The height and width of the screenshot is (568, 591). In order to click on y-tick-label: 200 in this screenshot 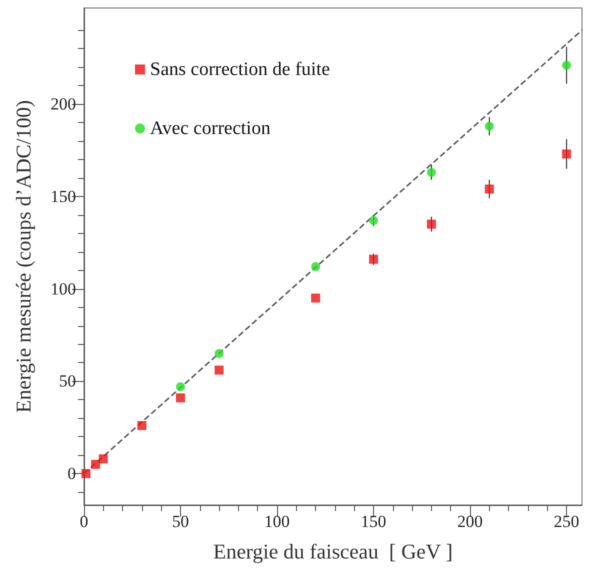, I will do `click(63, 104)`.